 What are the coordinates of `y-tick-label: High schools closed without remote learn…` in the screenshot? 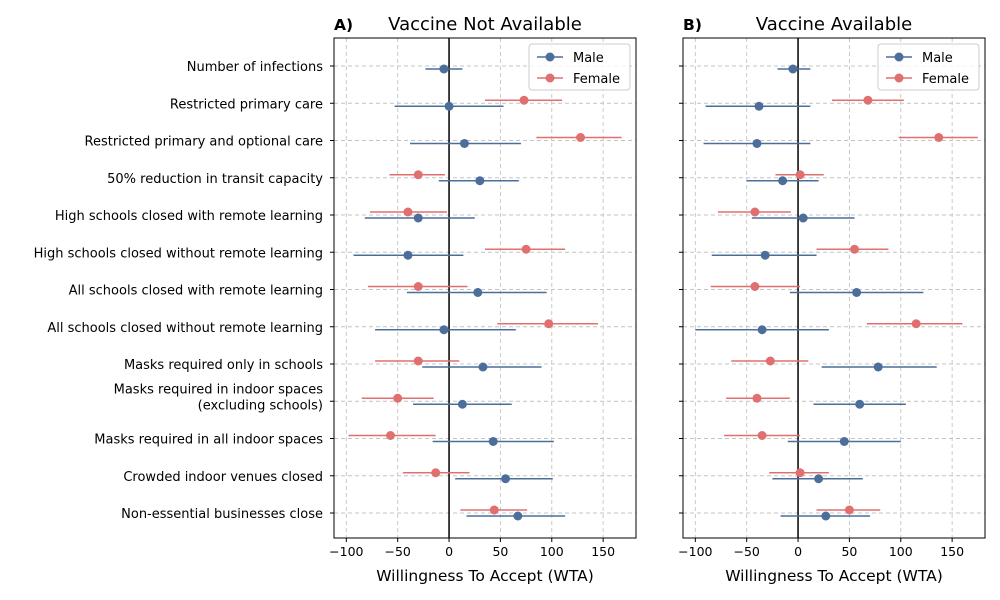 It's located at (178, 253).